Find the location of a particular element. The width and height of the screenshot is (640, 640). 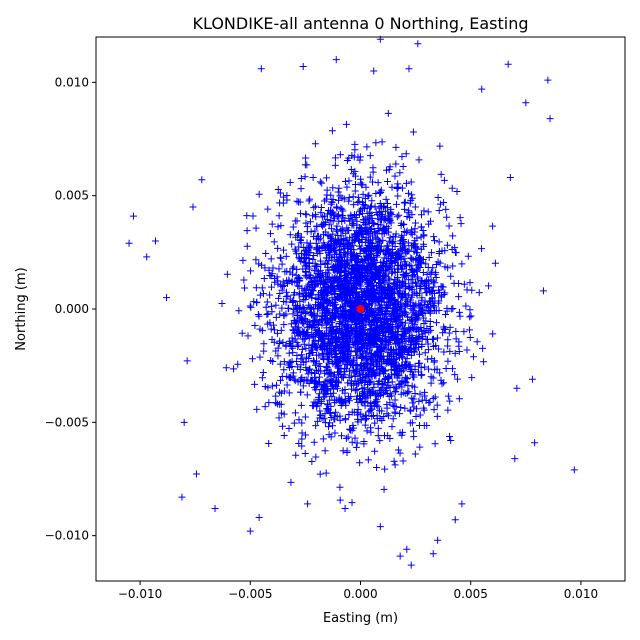

x-tick-label: 0.010 is located at coordinates (581, 594).